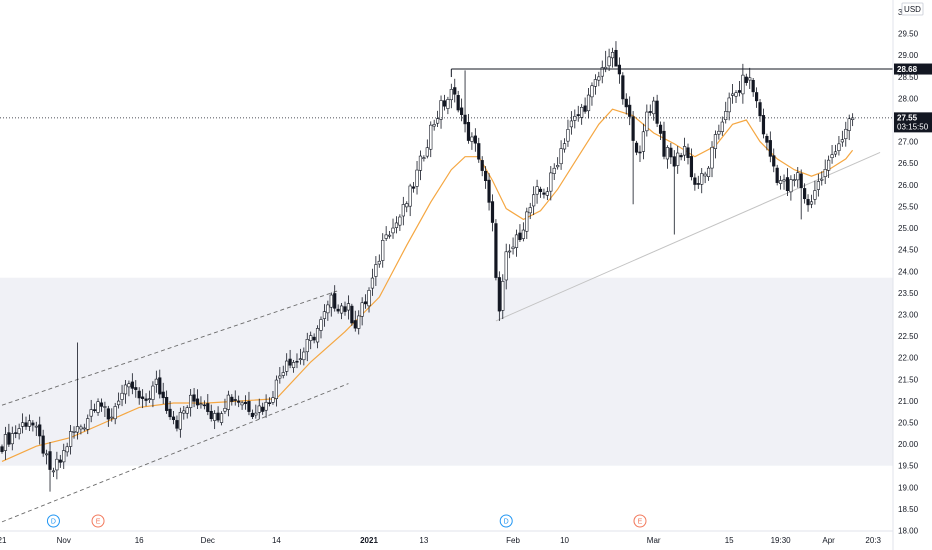  What do you see at coordinates (908, 55) in the screenshot?
I see `price-tick-label: 29.00` at bounding box center [908, 55].